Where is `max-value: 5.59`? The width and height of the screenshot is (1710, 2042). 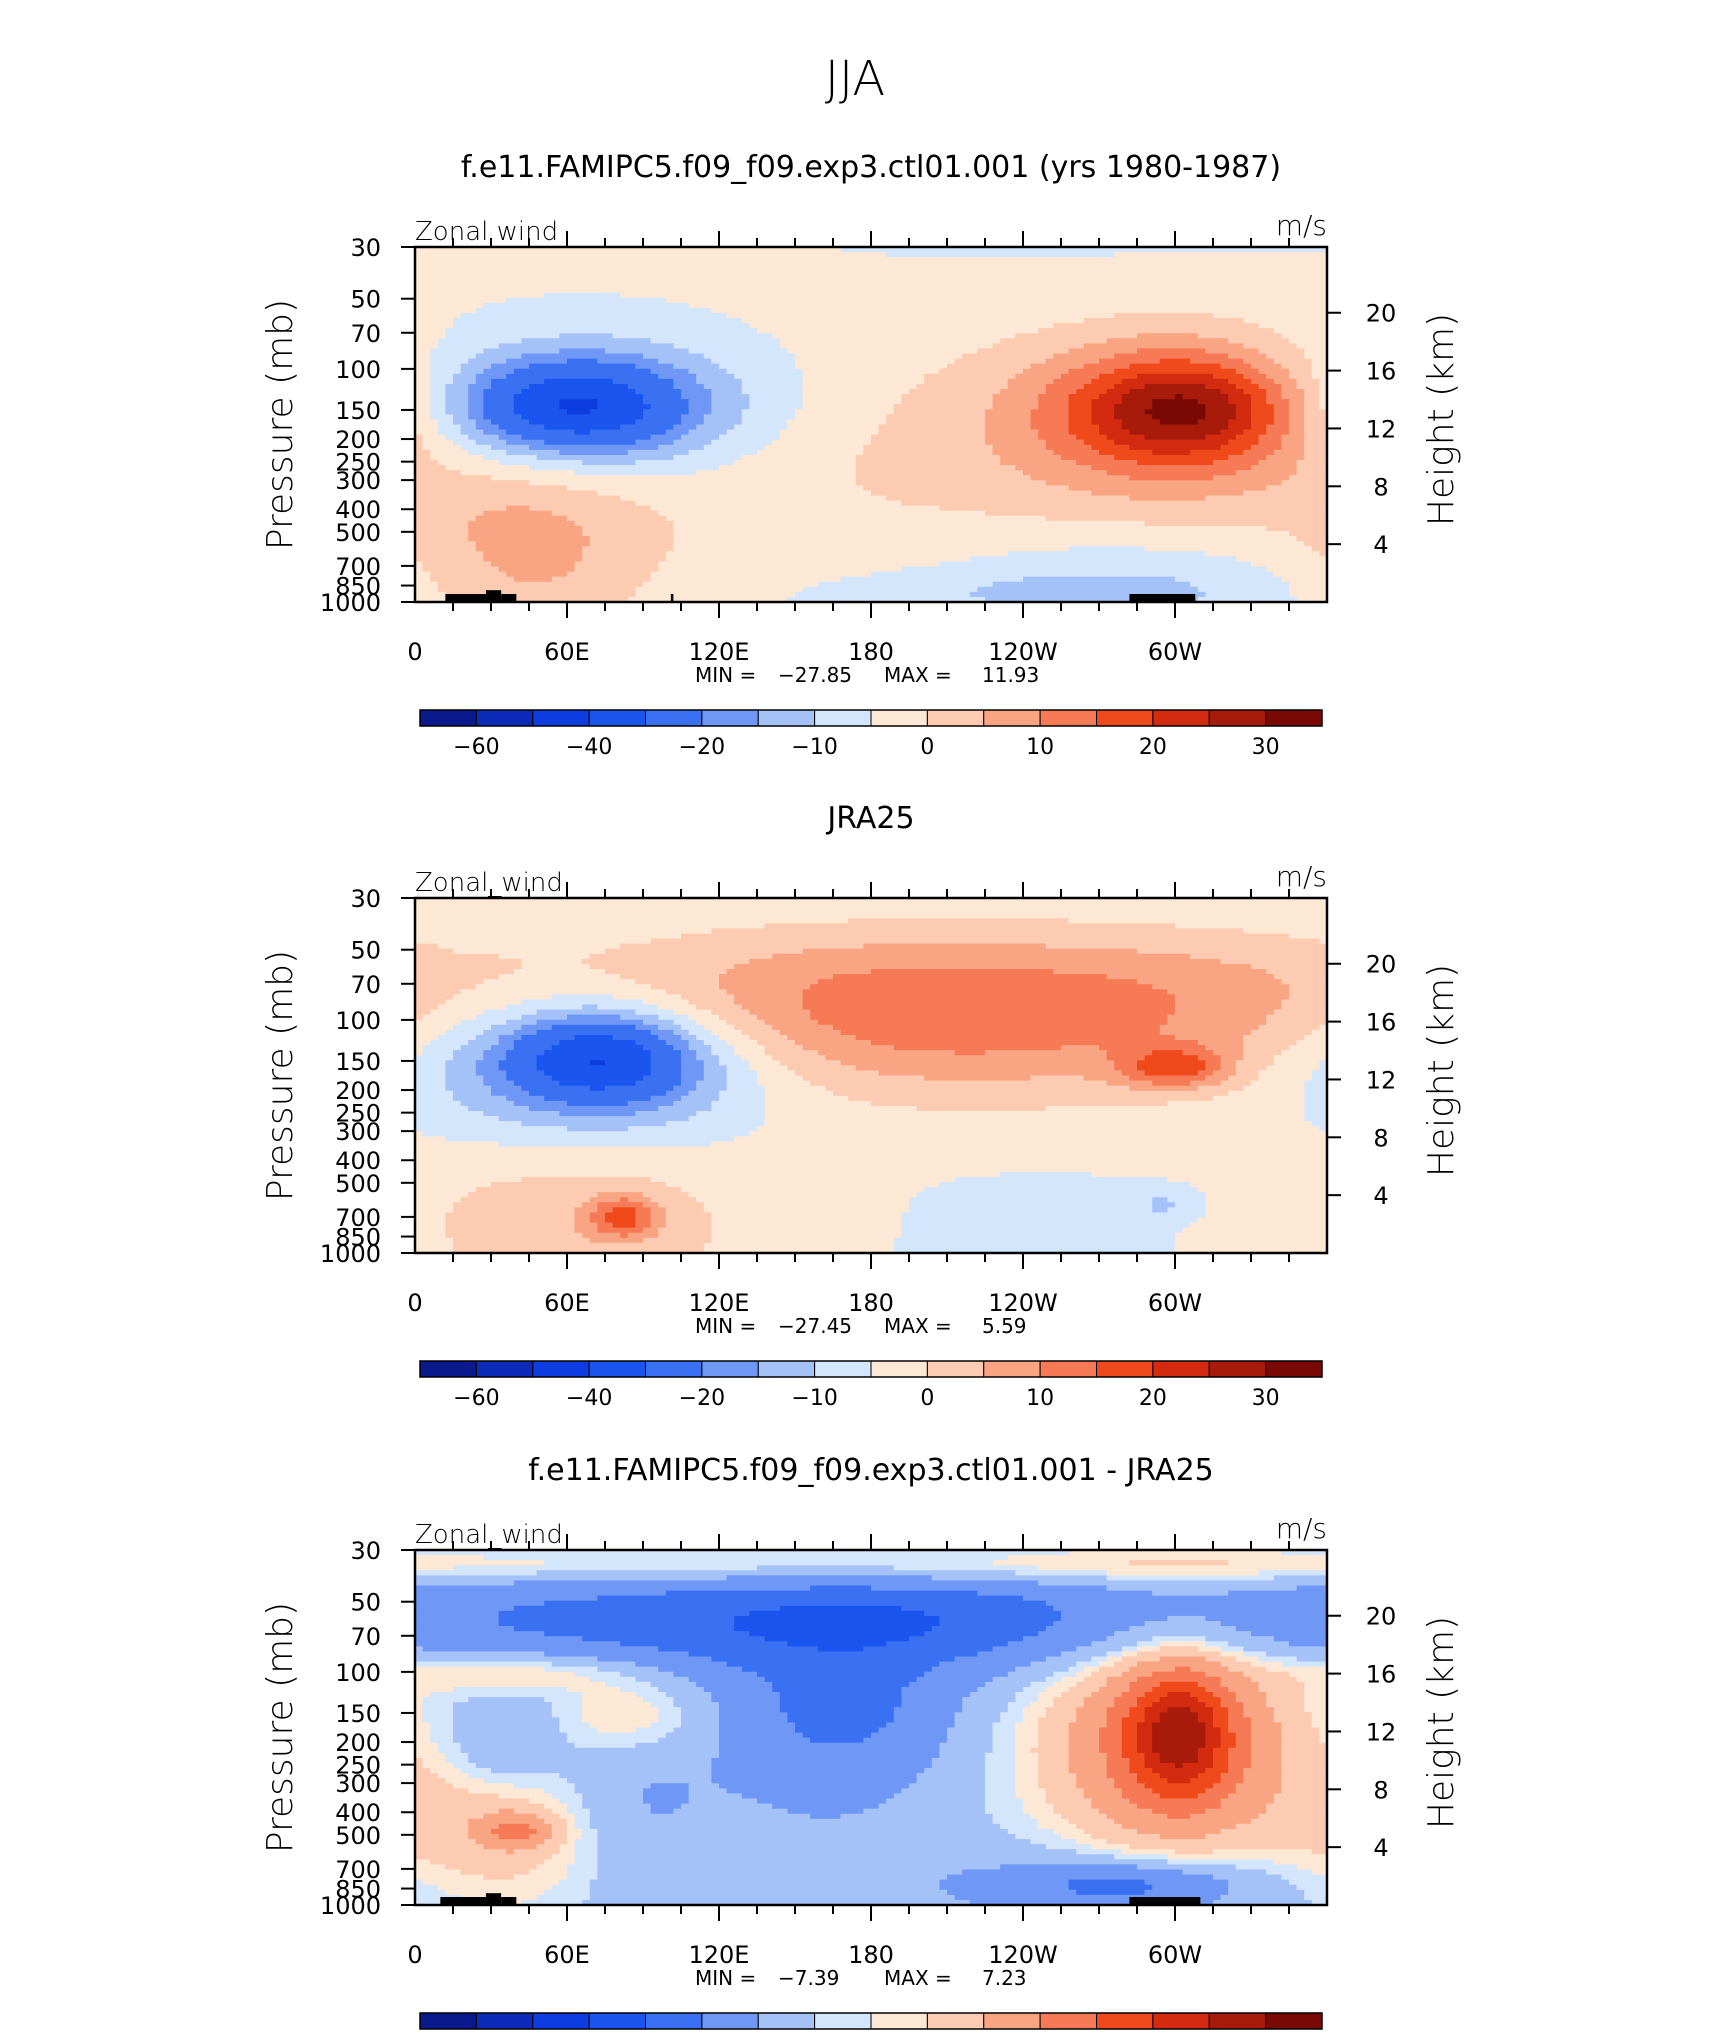 max-value: 5.59 is located at coordinates (1004, 1326).